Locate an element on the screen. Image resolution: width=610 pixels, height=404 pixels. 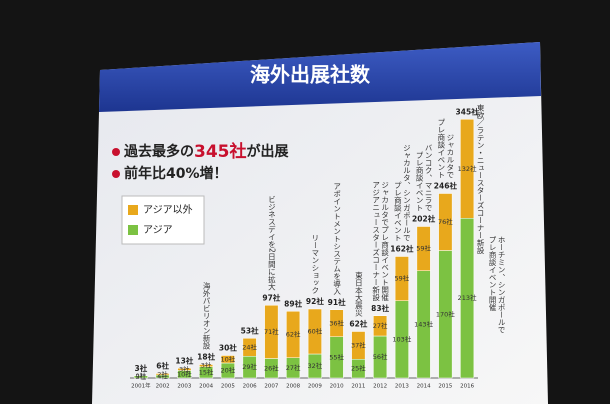
segment-label: 170社 is located at coordinates (445, 313).